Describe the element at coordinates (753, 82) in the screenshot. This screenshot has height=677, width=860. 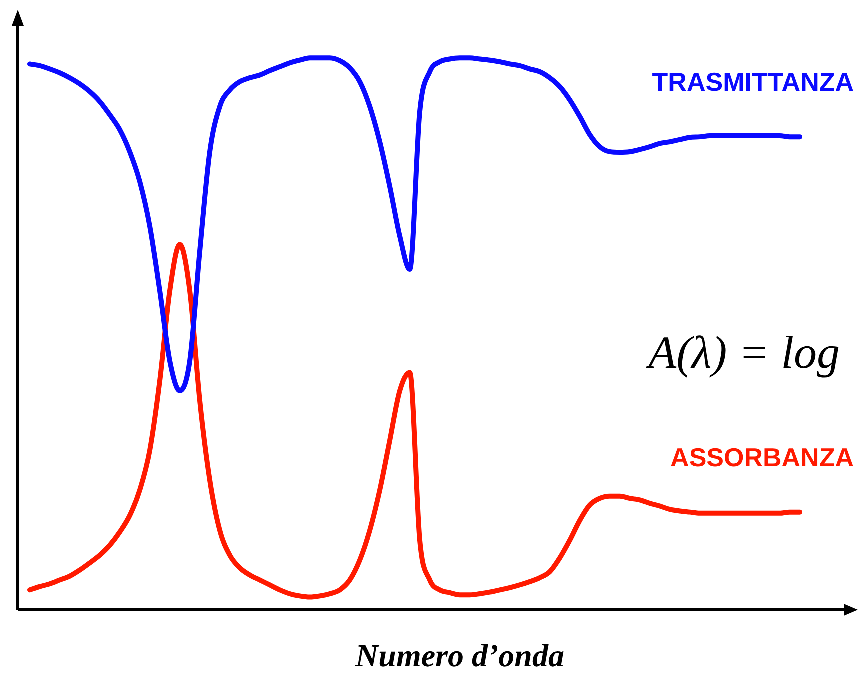
I see `series-label: TRASMITTANZA` at that location.